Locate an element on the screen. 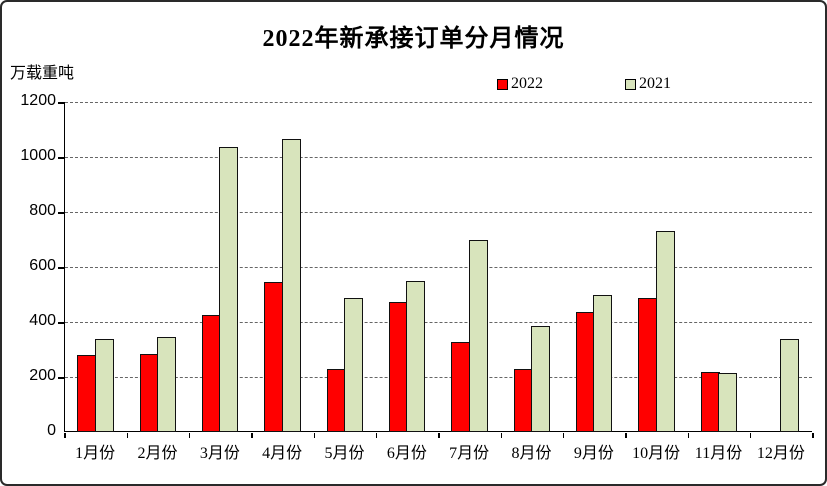  bar-2022-10月份 is located at coordinates (648, 364).